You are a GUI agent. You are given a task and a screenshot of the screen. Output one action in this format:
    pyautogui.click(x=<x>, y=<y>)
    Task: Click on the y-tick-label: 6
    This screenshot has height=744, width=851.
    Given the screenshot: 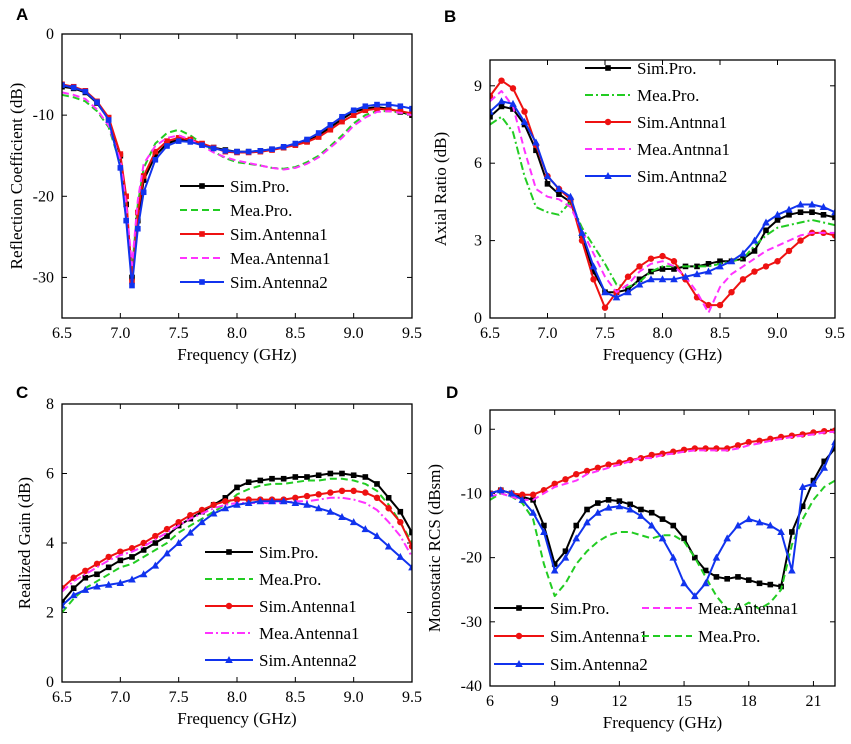 What is the action you would take?
    pyautogui.click(x=478, y=163)
    